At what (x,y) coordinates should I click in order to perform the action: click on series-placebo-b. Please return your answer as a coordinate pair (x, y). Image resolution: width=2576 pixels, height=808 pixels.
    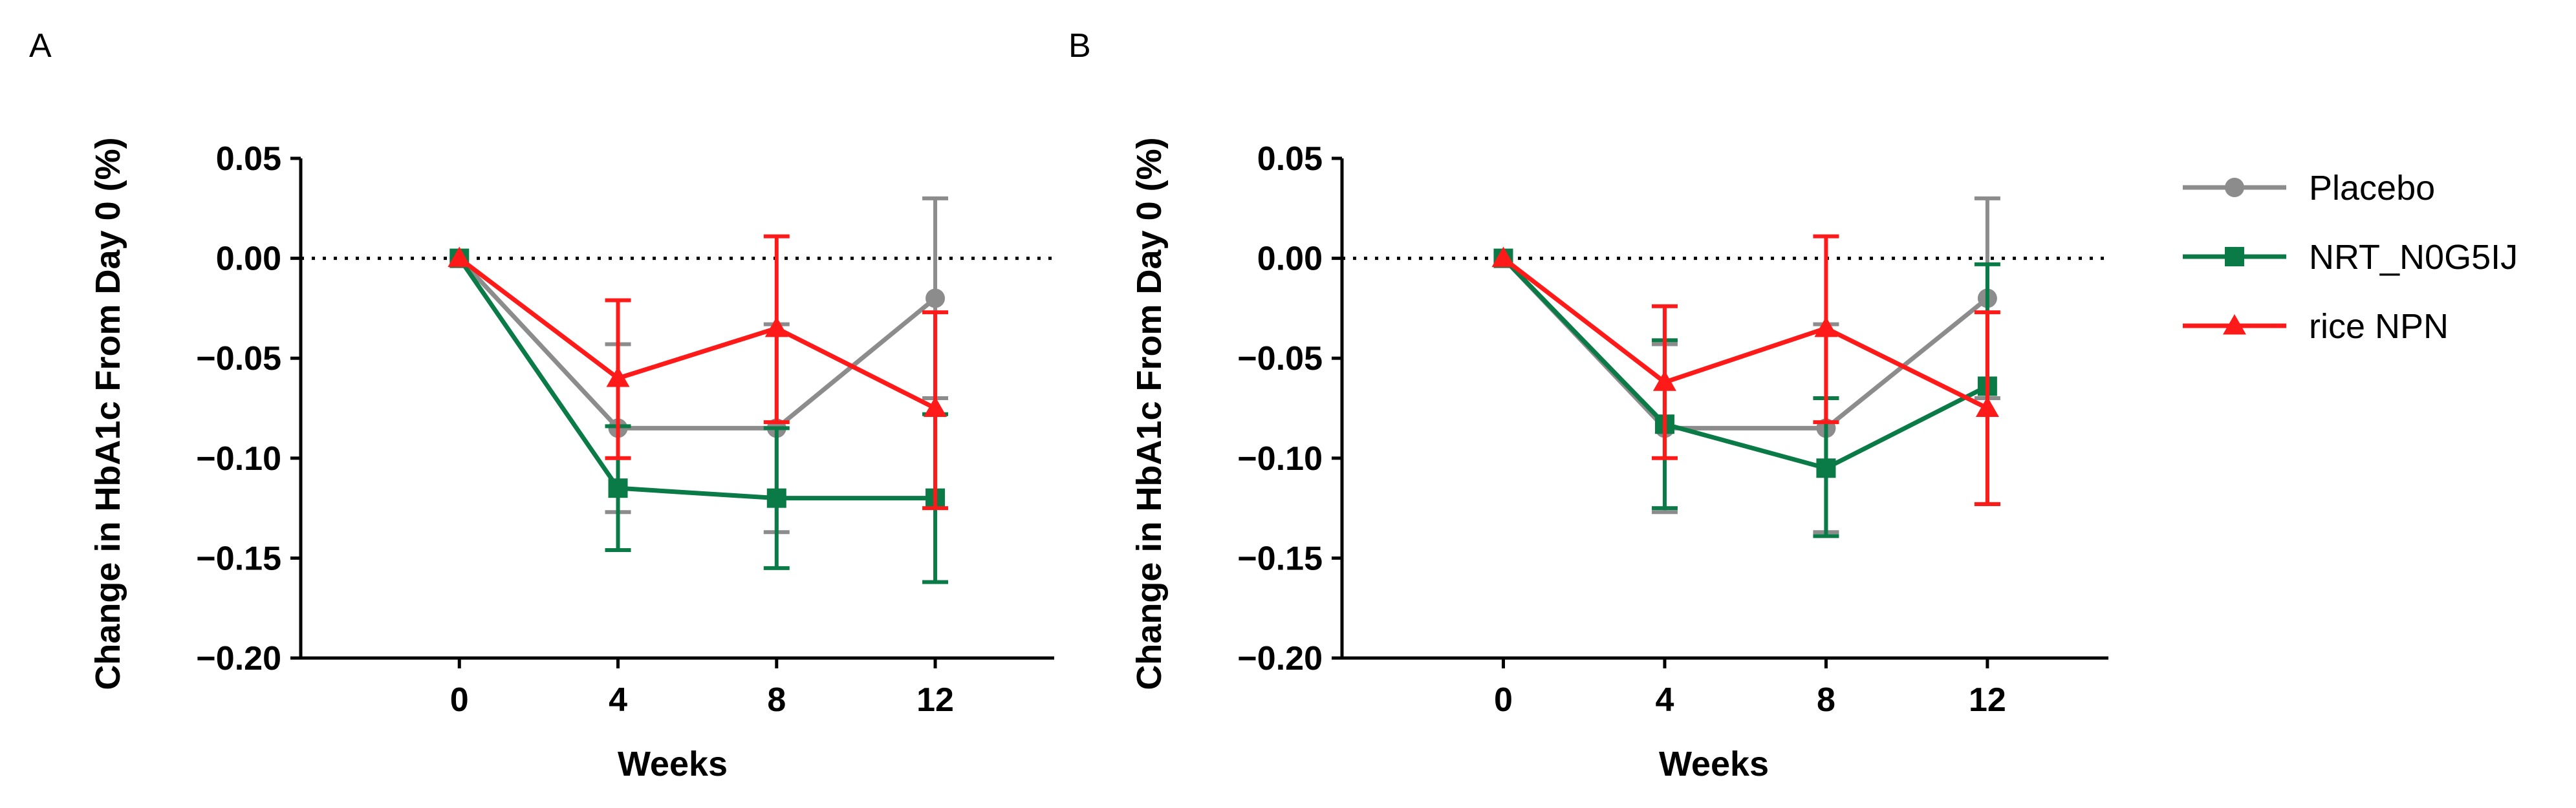
    Looking at the image, I should click on (1746, 365).